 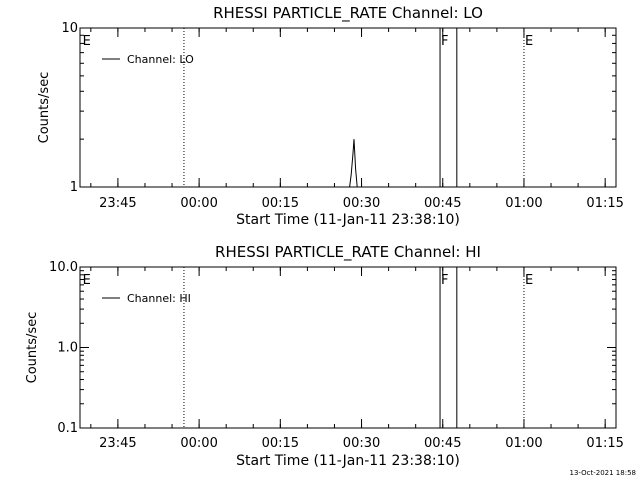 What do you see at coordinates (353, 163) in the screenshot?
I see `series-line` at bounding box center [353, 163].